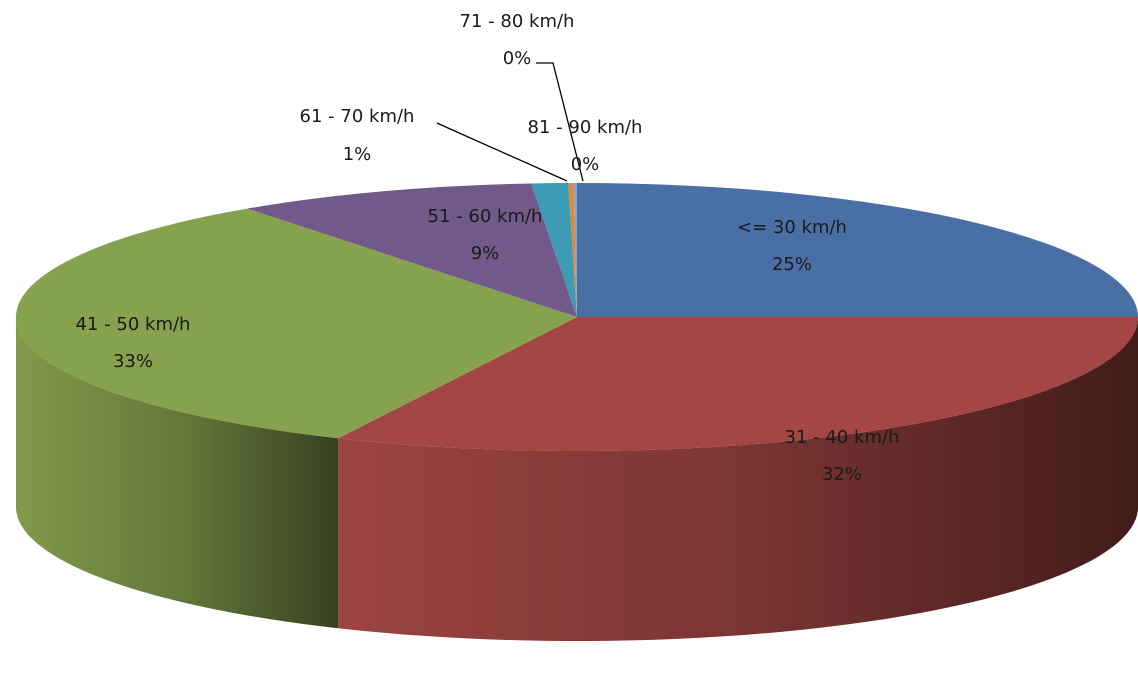  I want to click on slice-label-51-60-km-h: 51 - 60 km/h, so click(485, 216).